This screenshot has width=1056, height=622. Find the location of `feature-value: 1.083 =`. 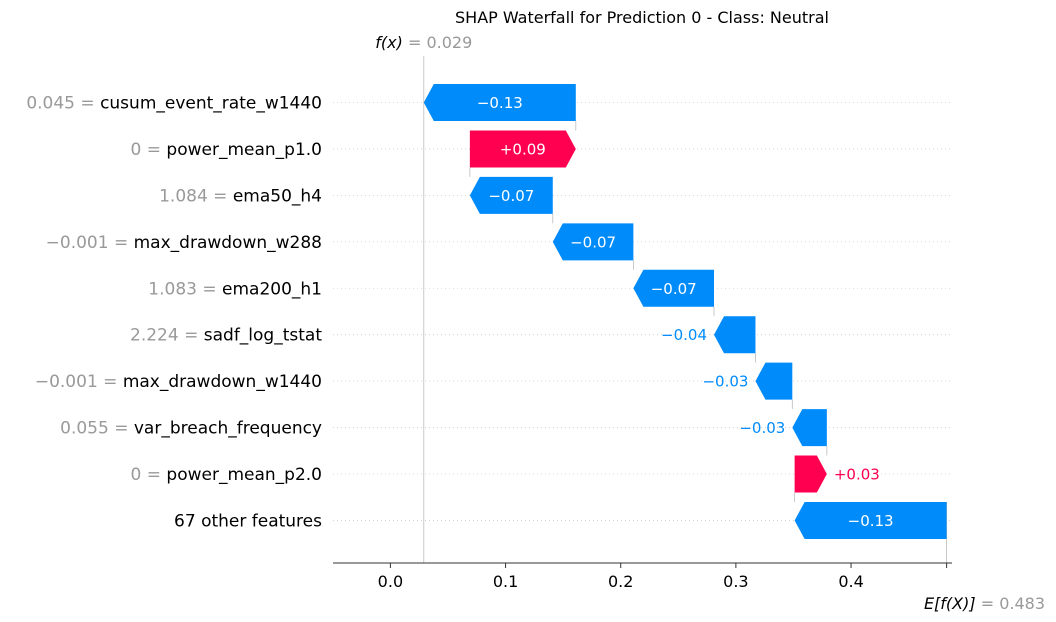

feature-value: 1.083 = is located at coordinates (185, 289).